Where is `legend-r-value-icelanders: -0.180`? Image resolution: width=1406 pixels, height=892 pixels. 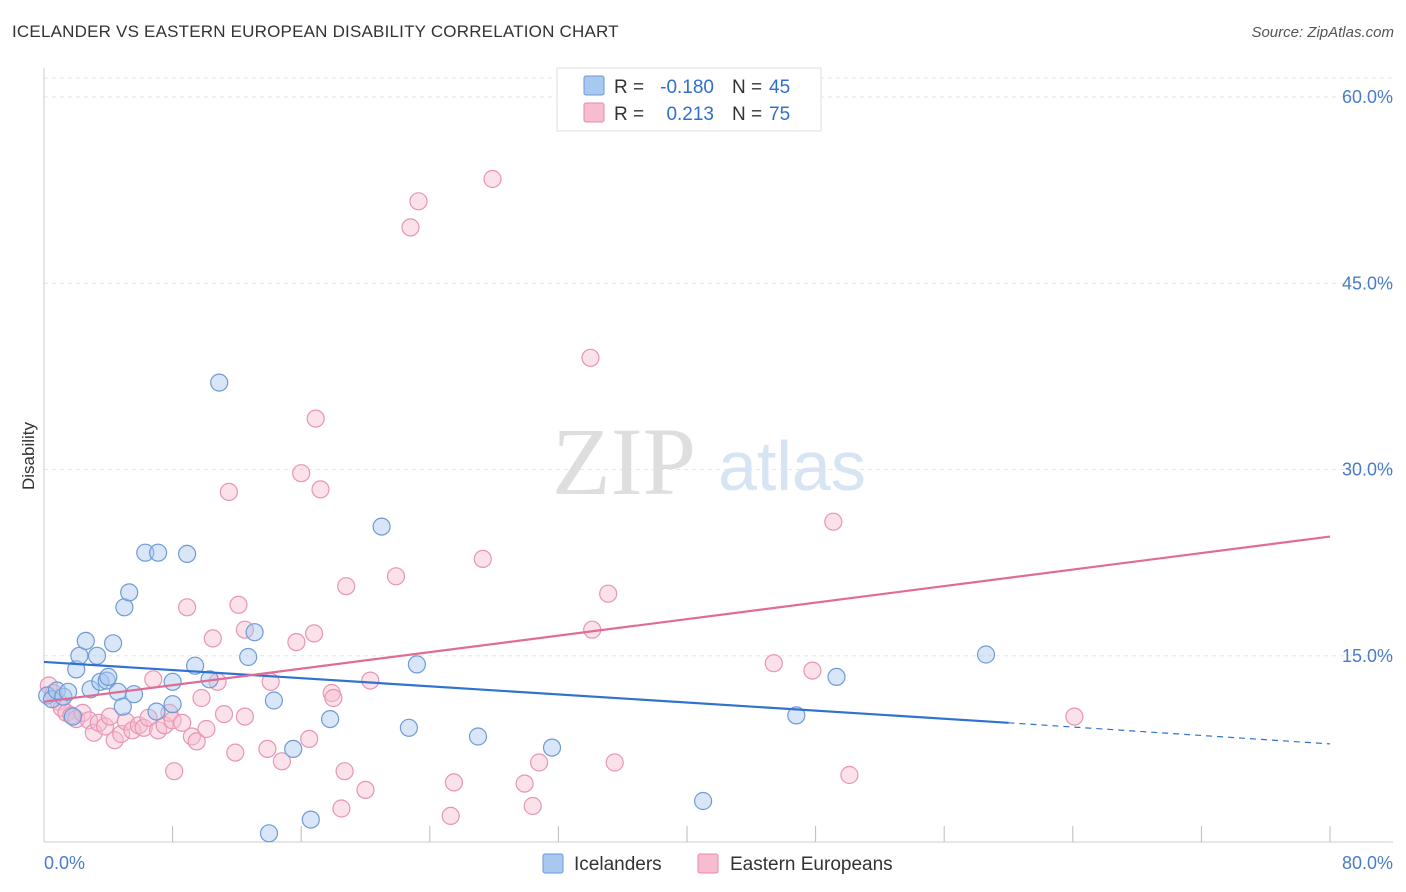
legend-r-value-icelanders: -0.180 is located at coordinates (687, 87).